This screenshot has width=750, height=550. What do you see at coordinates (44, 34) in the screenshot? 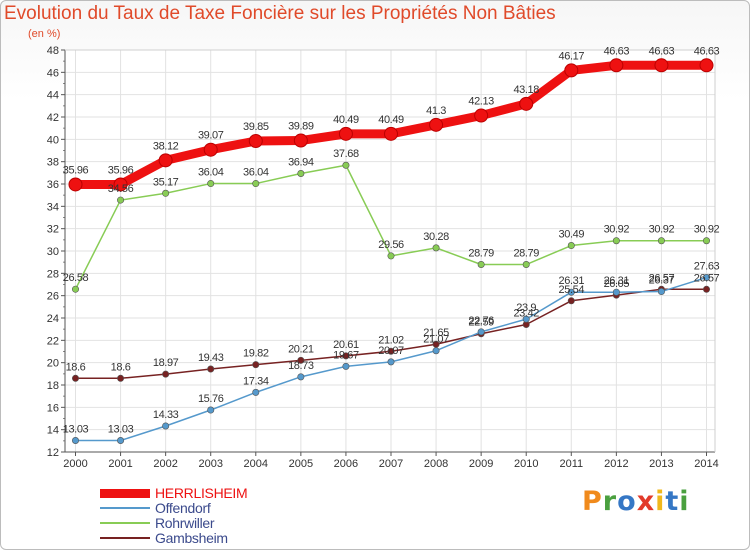
I see `chart-unit: (en %)` at bounding box center [44, 34].